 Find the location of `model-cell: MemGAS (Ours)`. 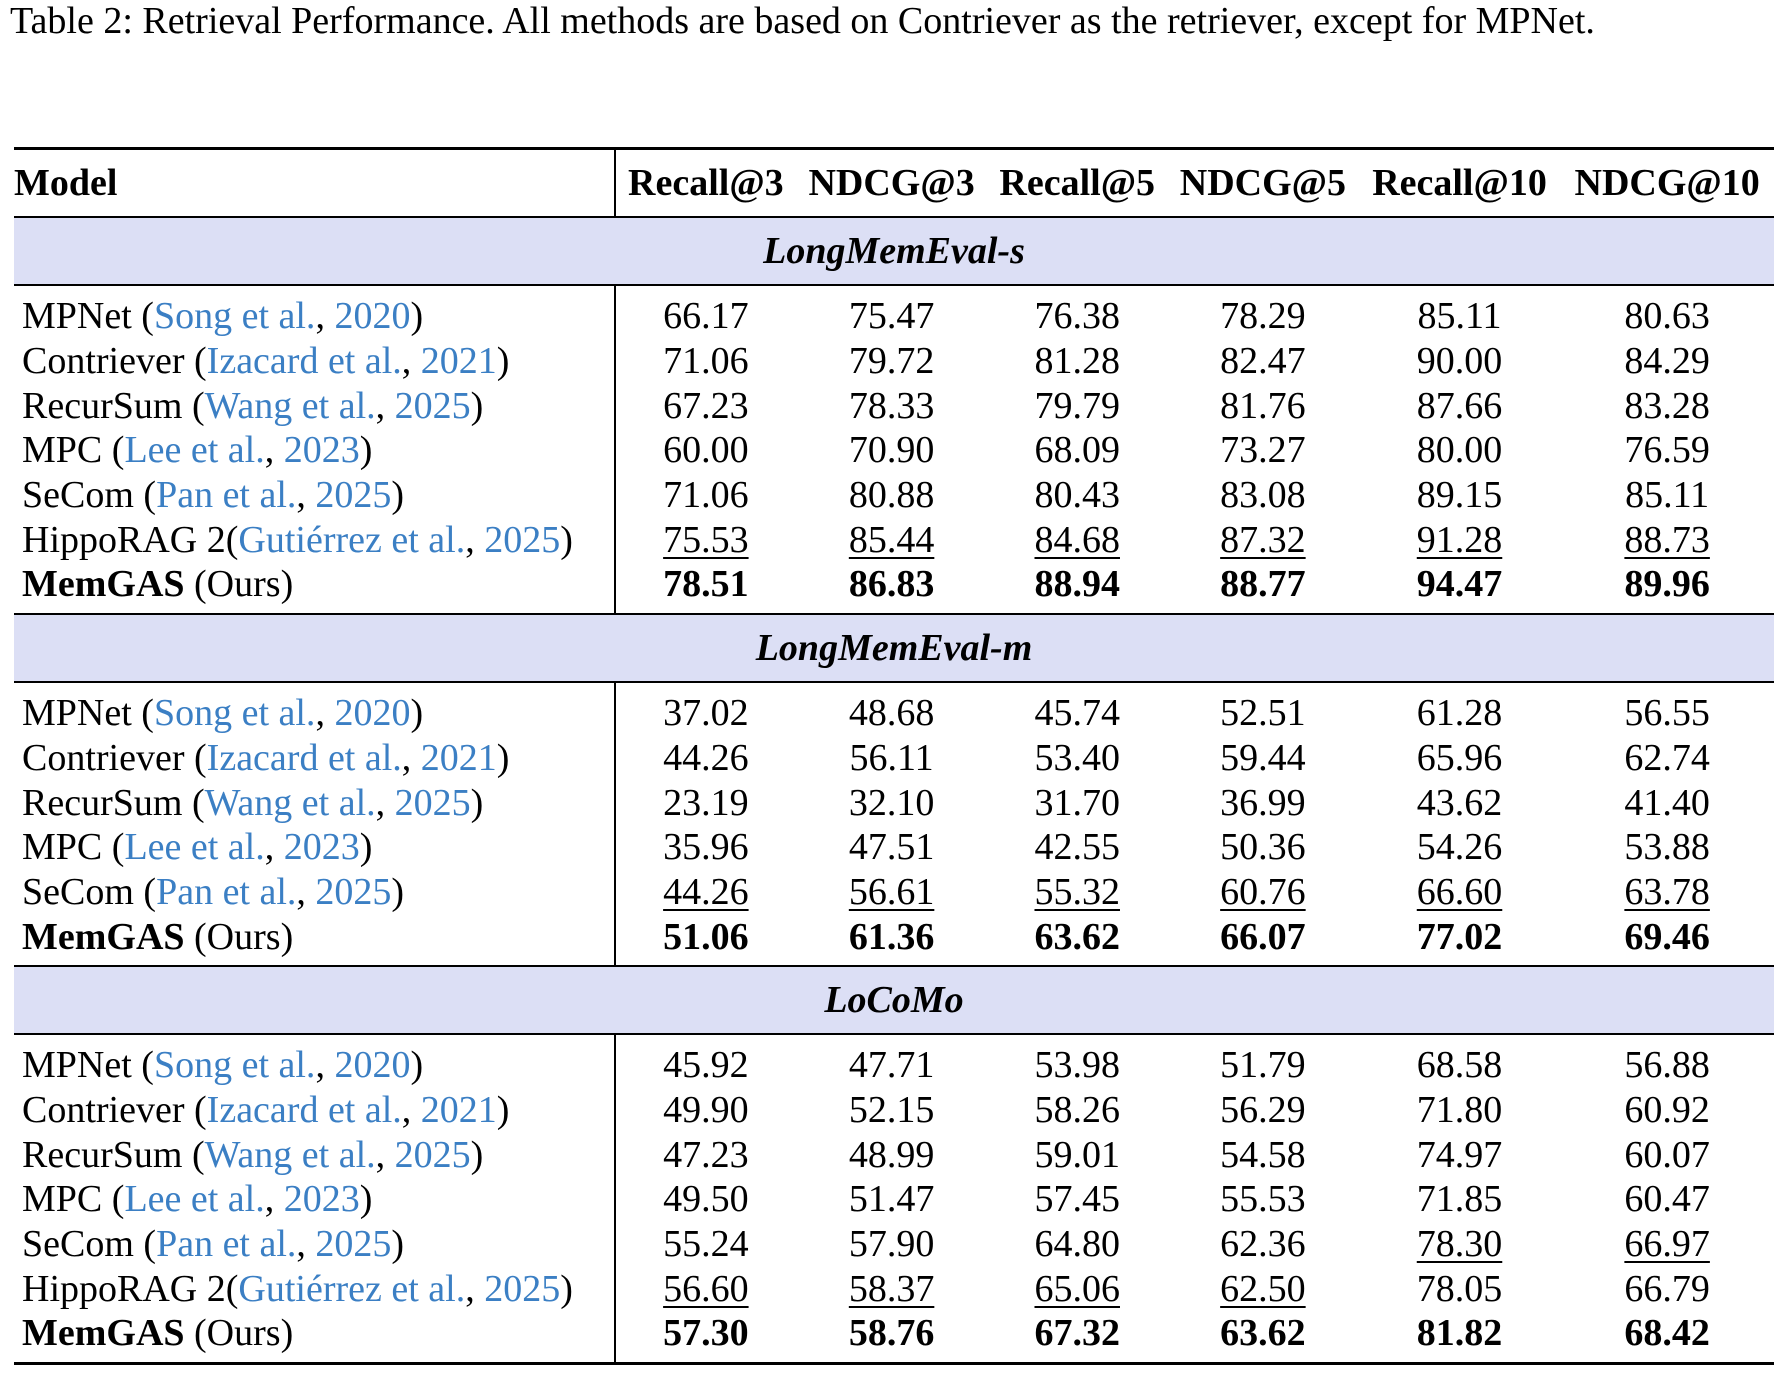

model-cell: MemGAS (Ours) is located at coordinates (315, 940).